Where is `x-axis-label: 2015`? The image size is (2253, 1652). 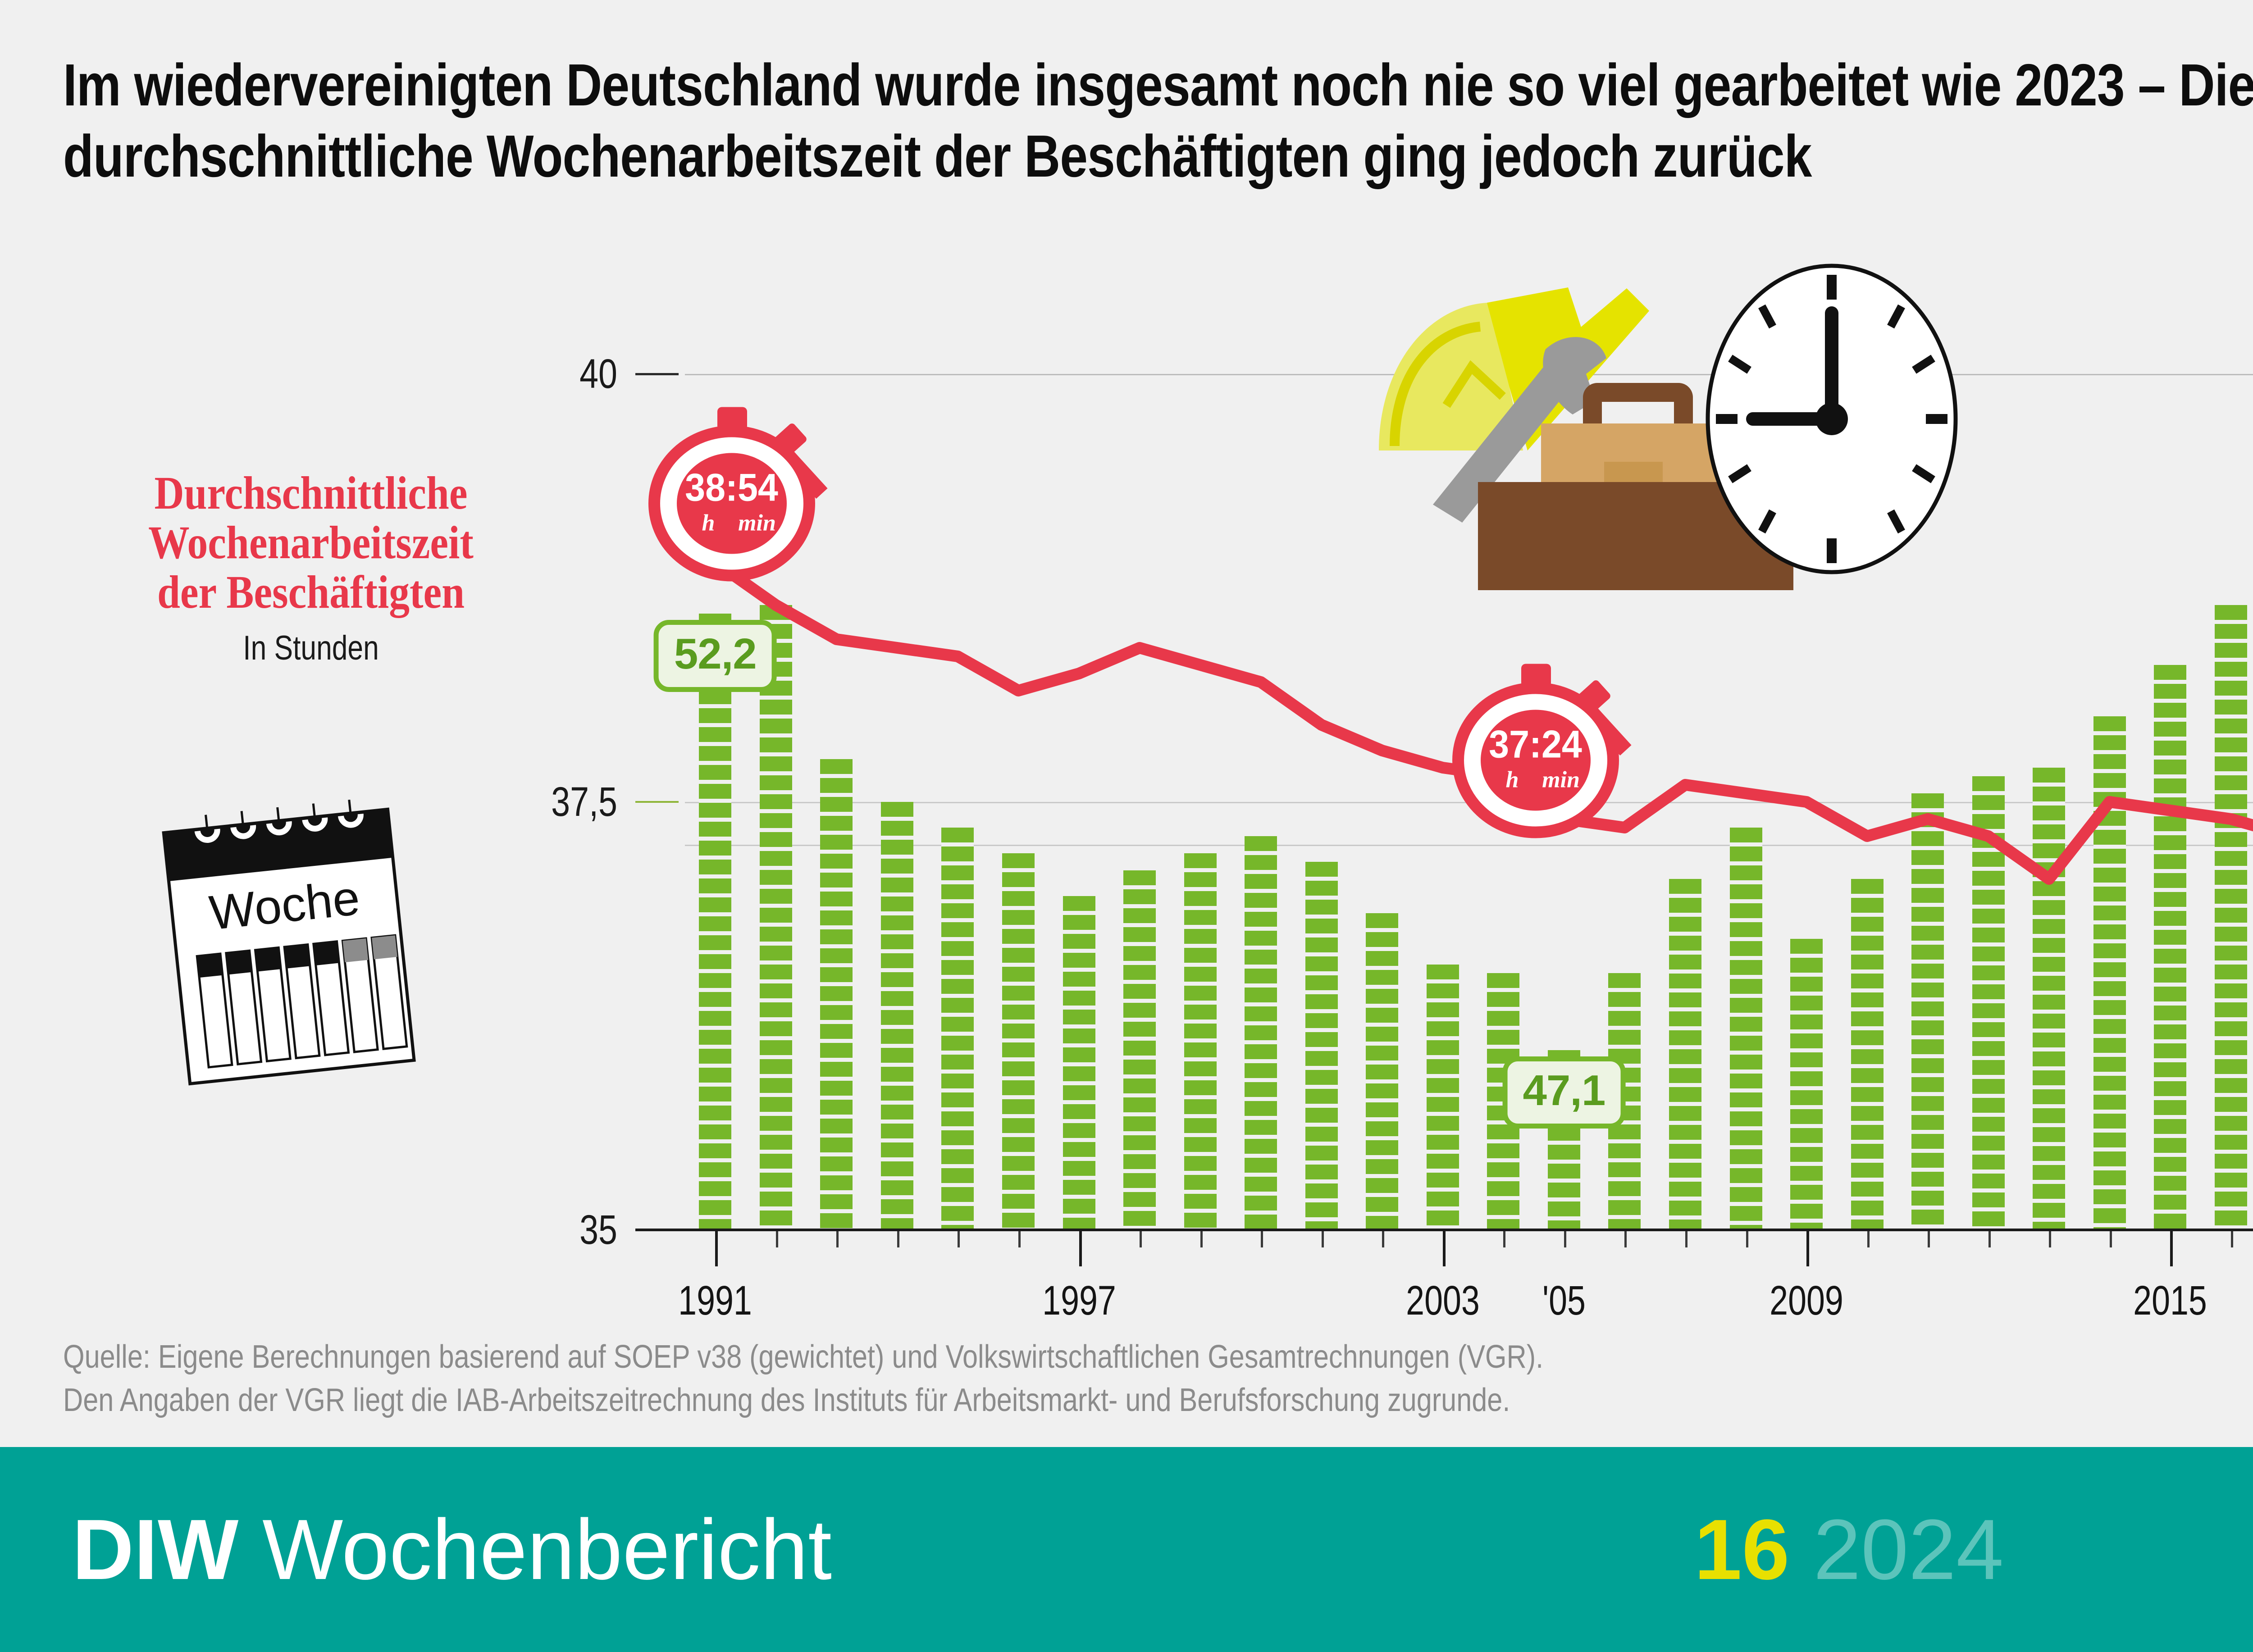 x-axis-label: 2015 is located at coordinates (2170, 1301).